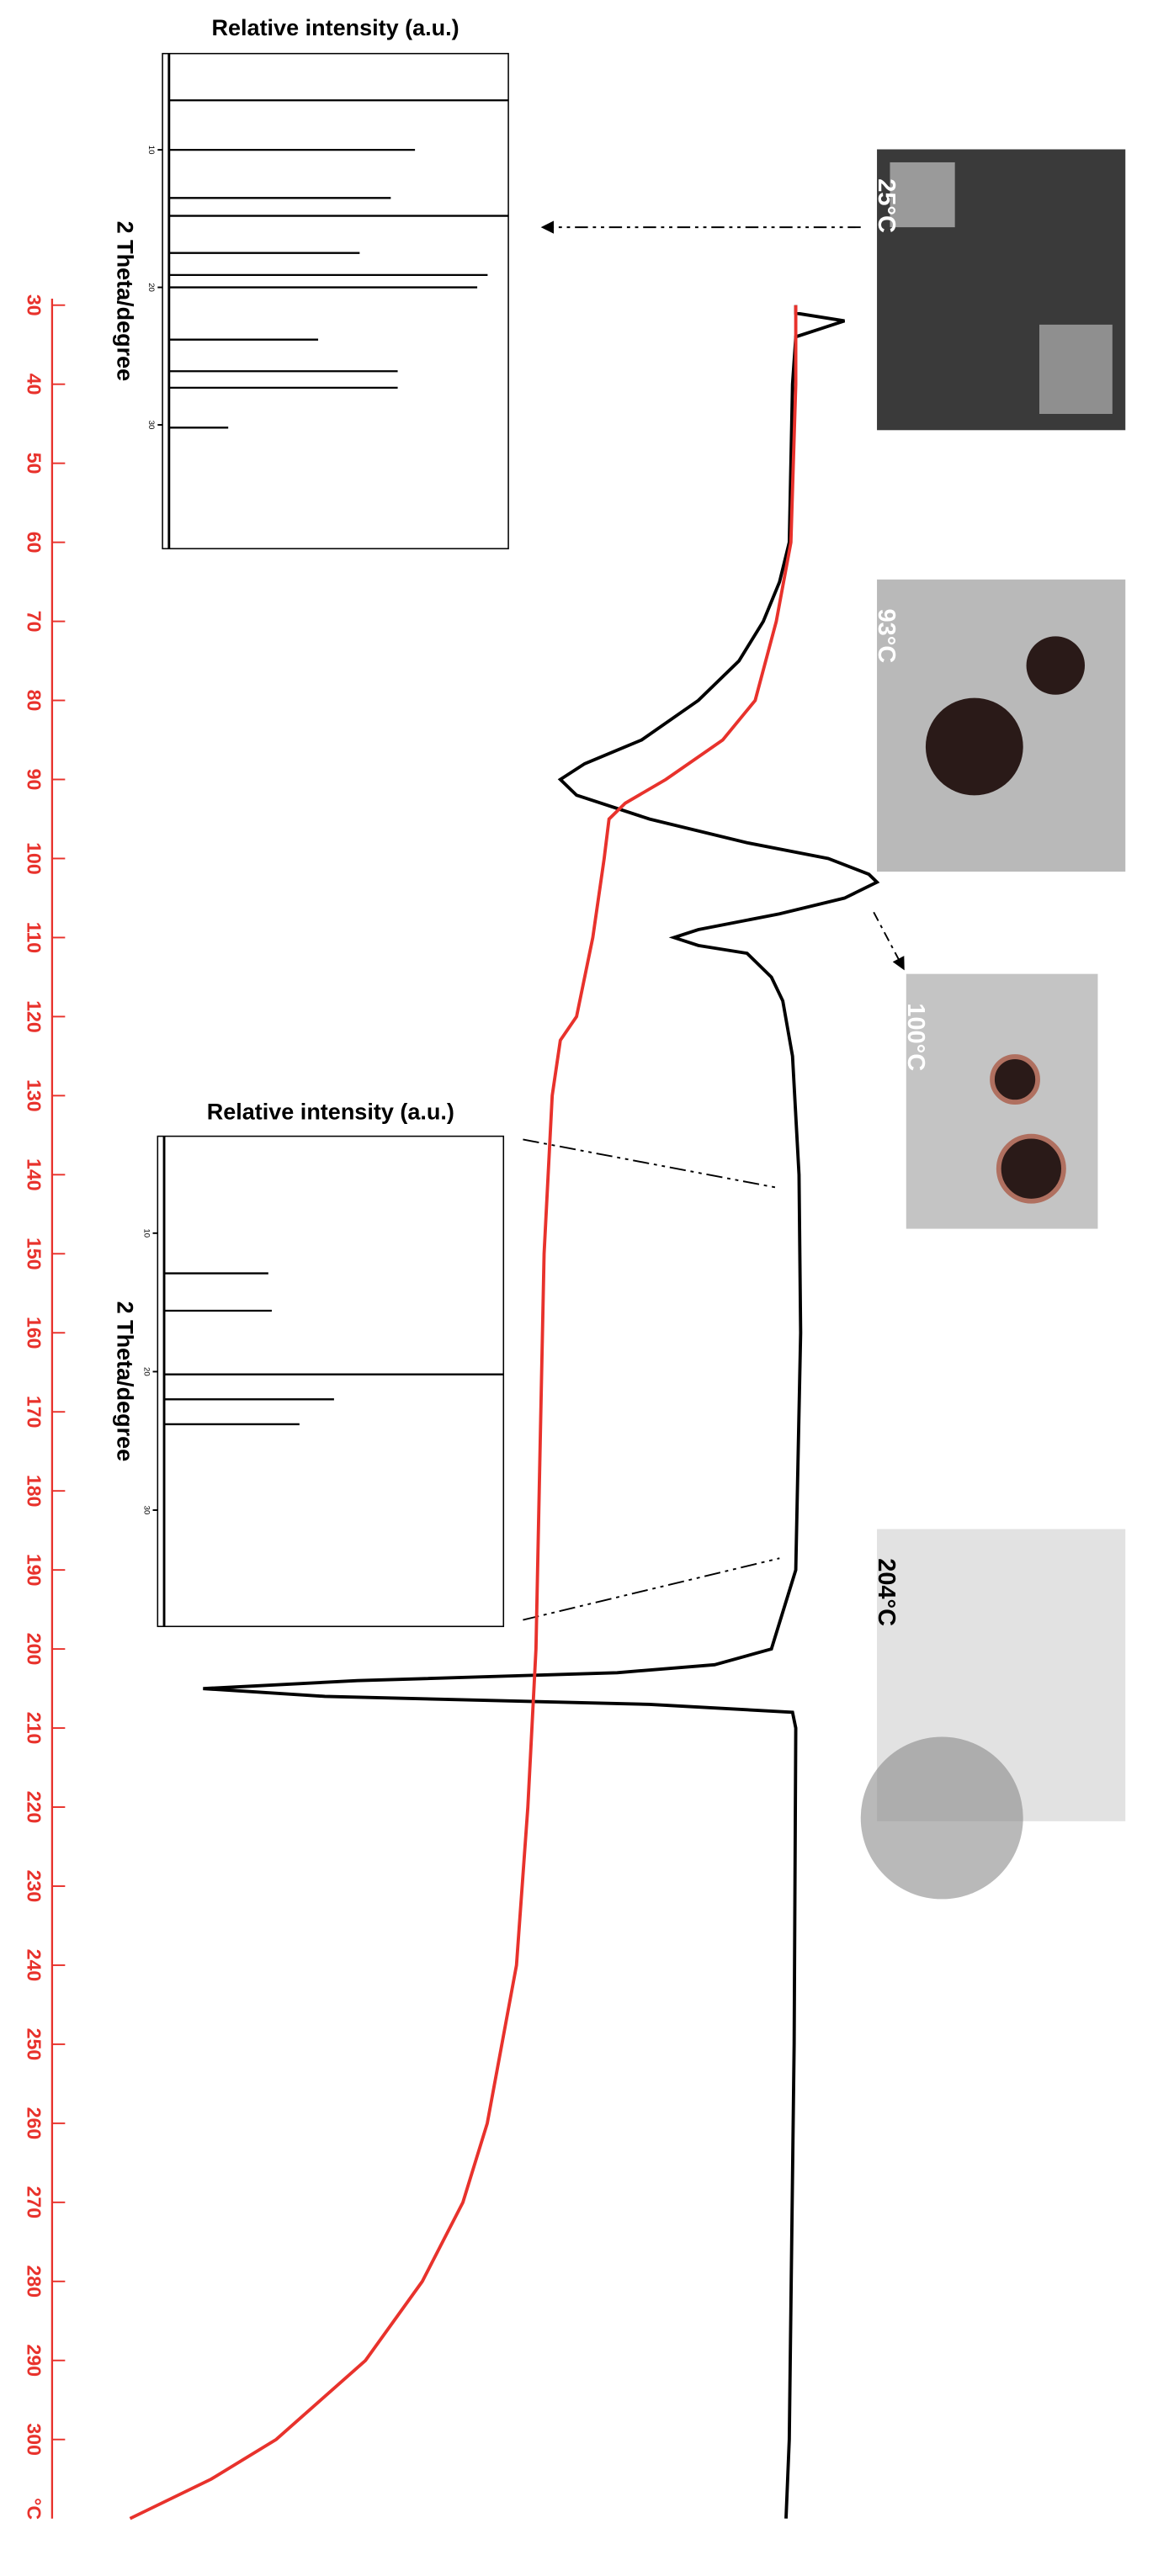  I want to click on tick-label: 40, so click(35, 384).